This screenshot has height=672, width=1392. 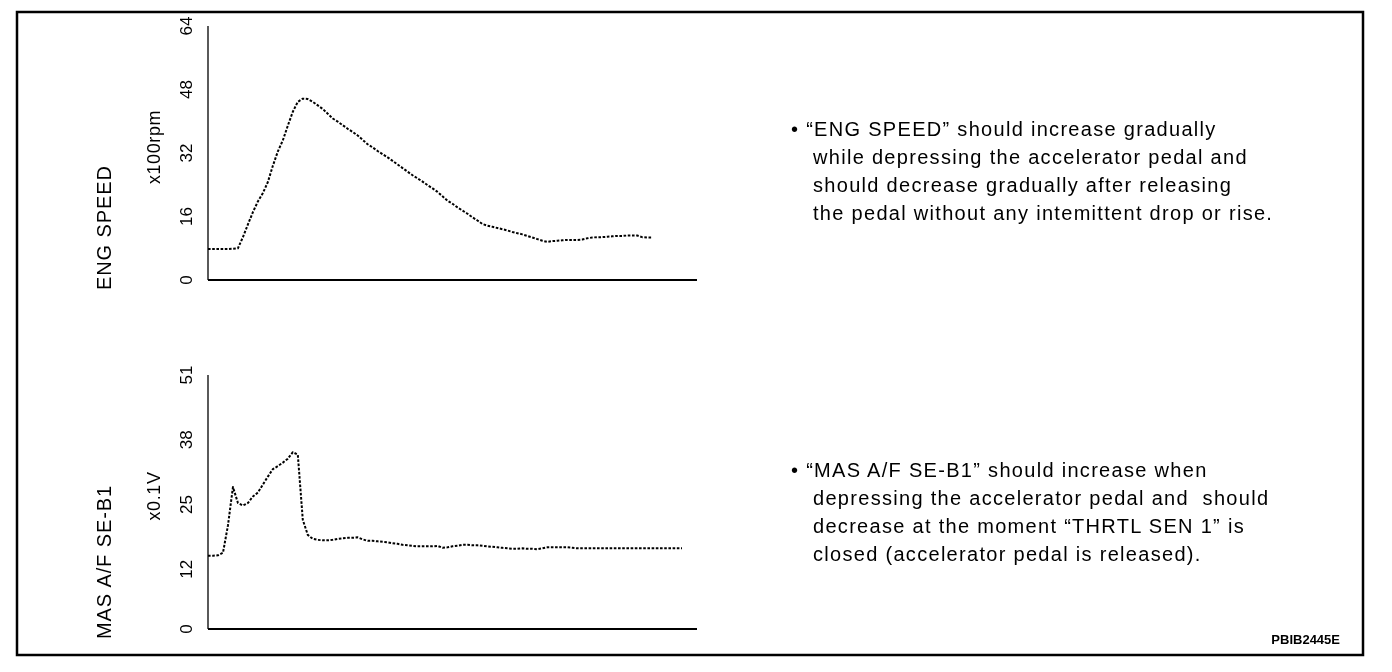 I want to click on y-tick-label: 12, so click(x=186, y=569).